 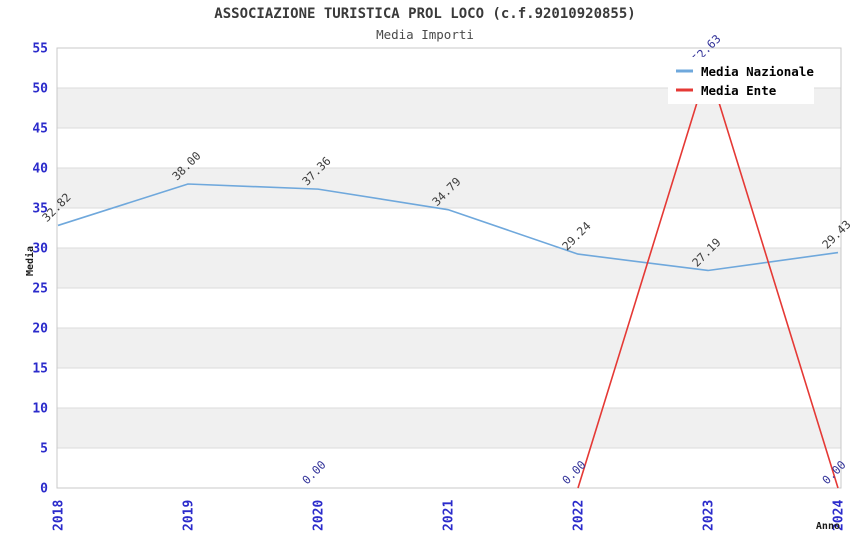 What do you see at coordinates (59, 515) in the screenshot?
I see `x-tick-label: 2018` at bounding box center [59, 515].